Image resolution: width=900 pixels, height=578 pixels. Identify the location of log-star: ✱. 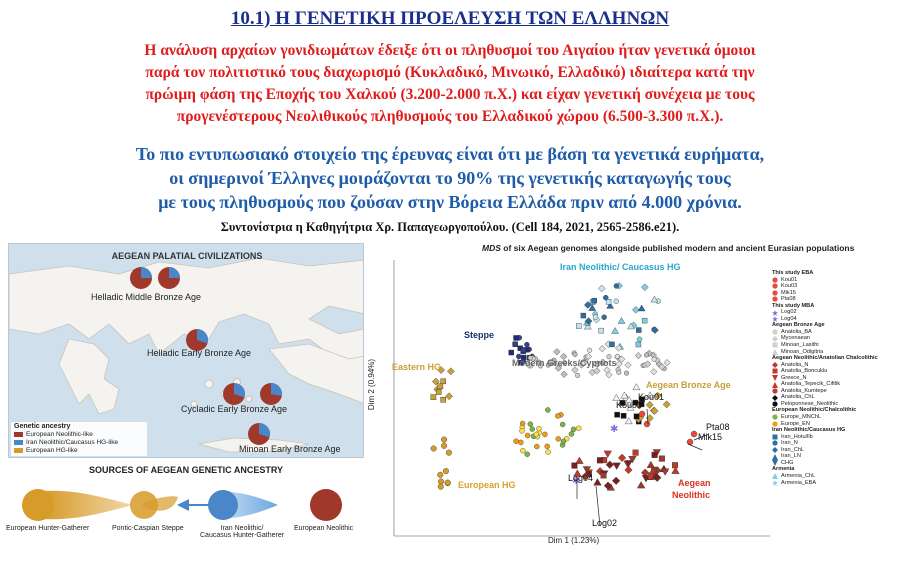
(576, 481).